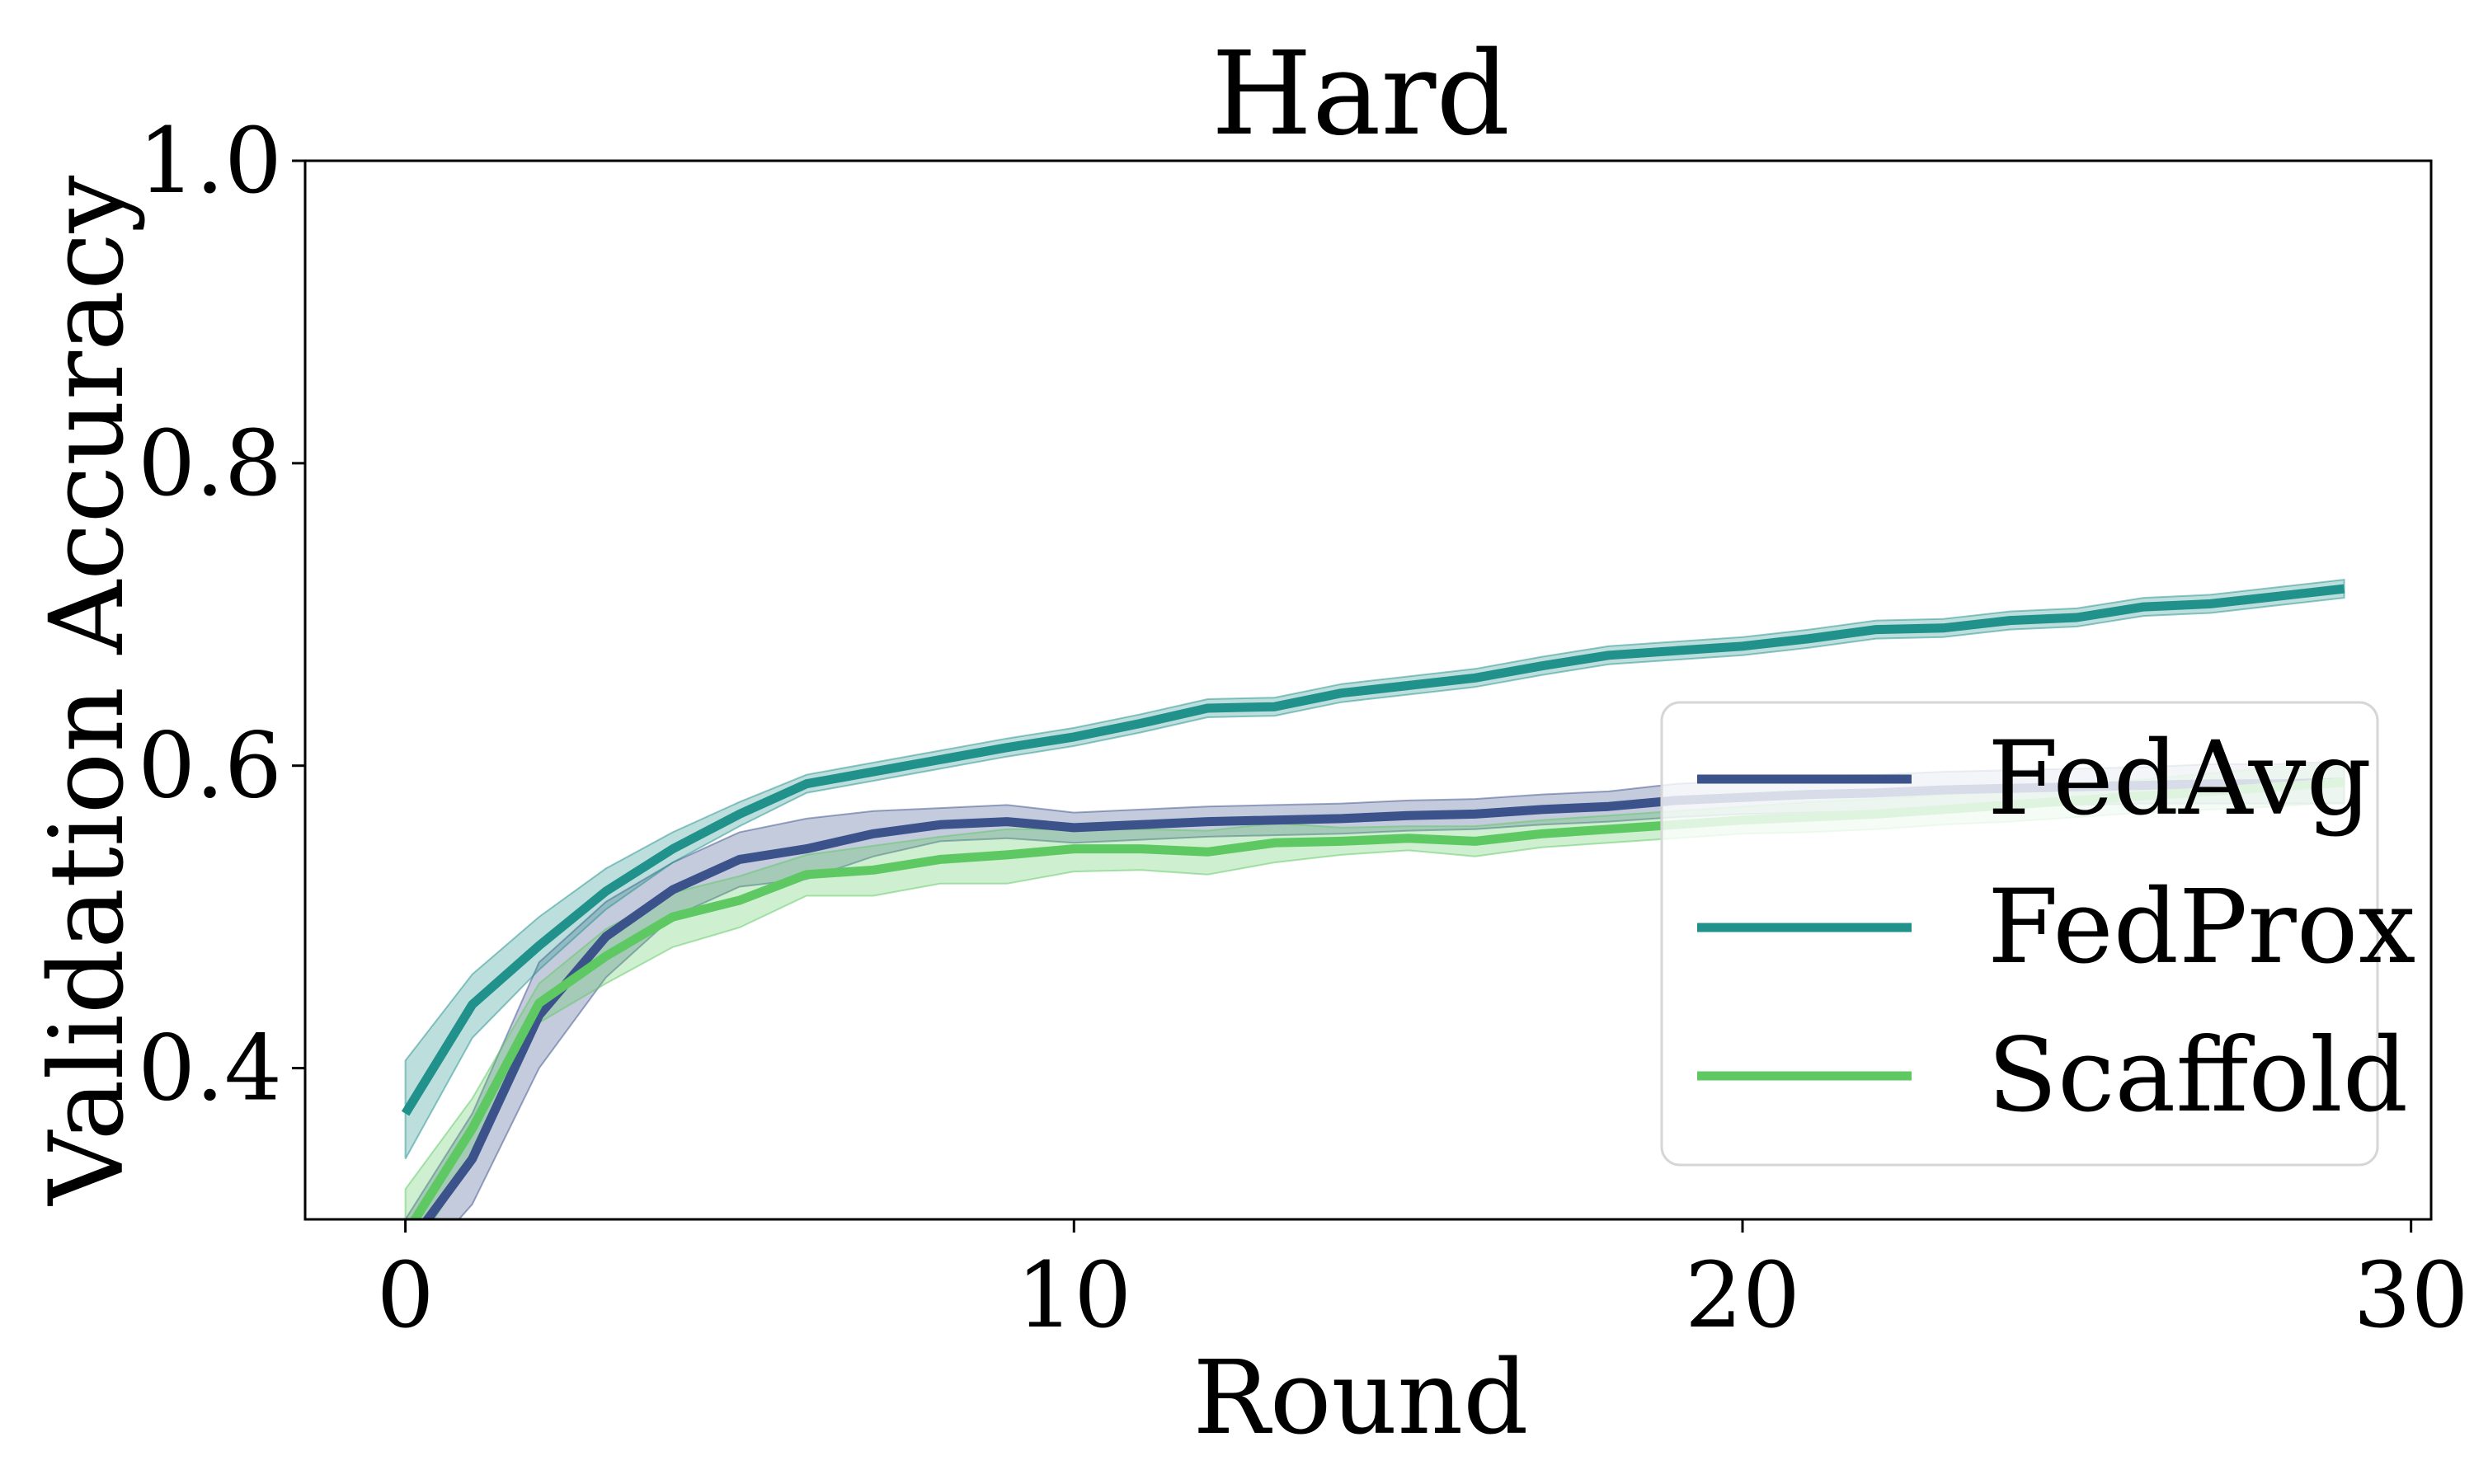 Image resolution: width=2474 pixels, height=1484 pixels. Describe the element at coordinates (1360, 94) in the screenshot. I see `chart-title: Hard` at that location.